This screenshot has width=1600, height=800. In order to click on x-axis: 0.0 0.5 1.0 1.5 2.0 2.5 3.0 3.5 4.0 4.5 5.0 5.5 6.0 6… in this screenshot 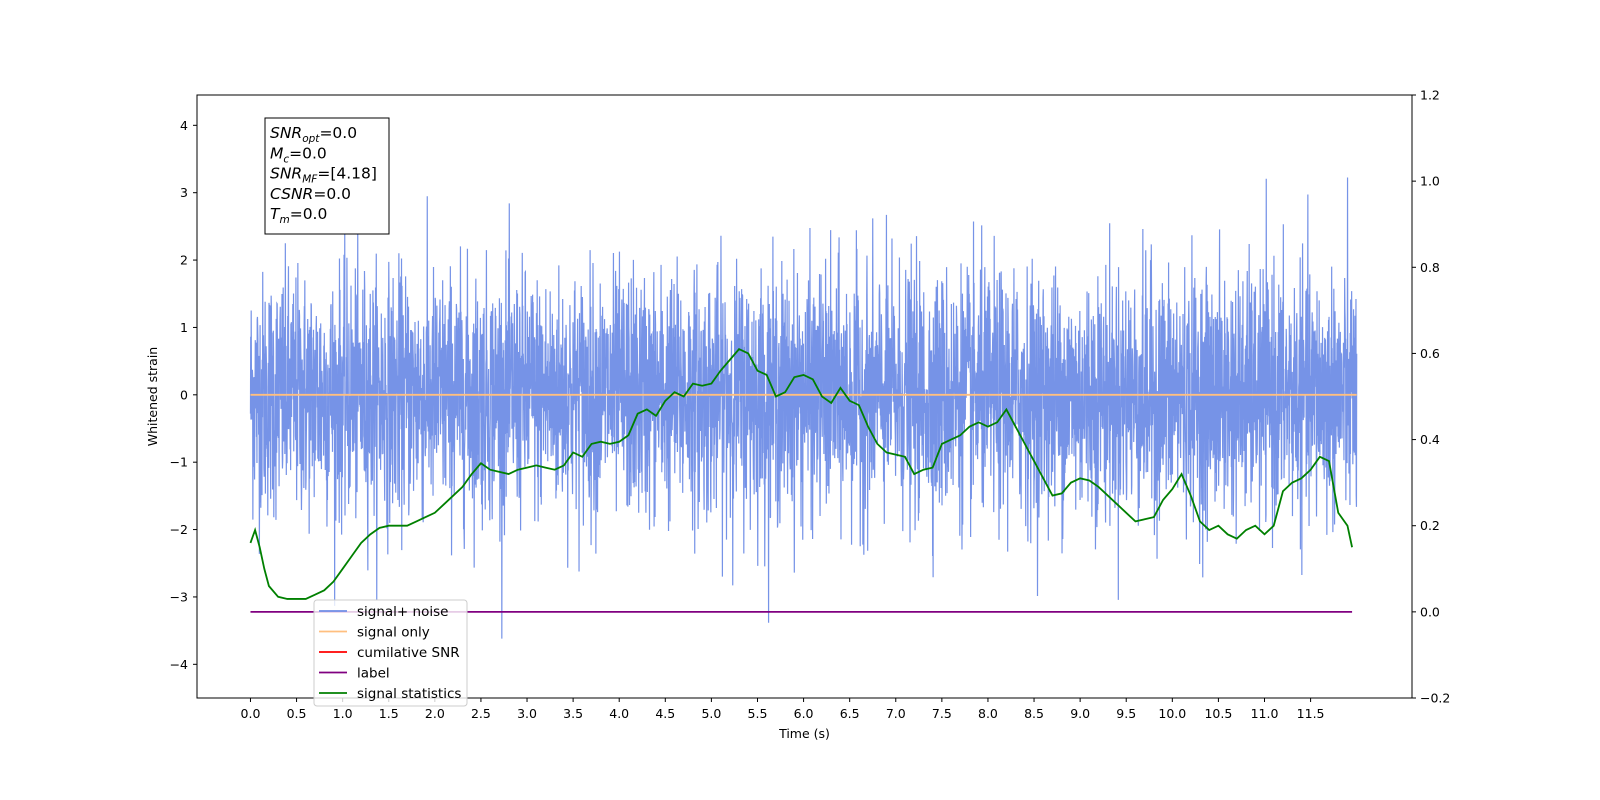, I will do `click(783, 709)`.